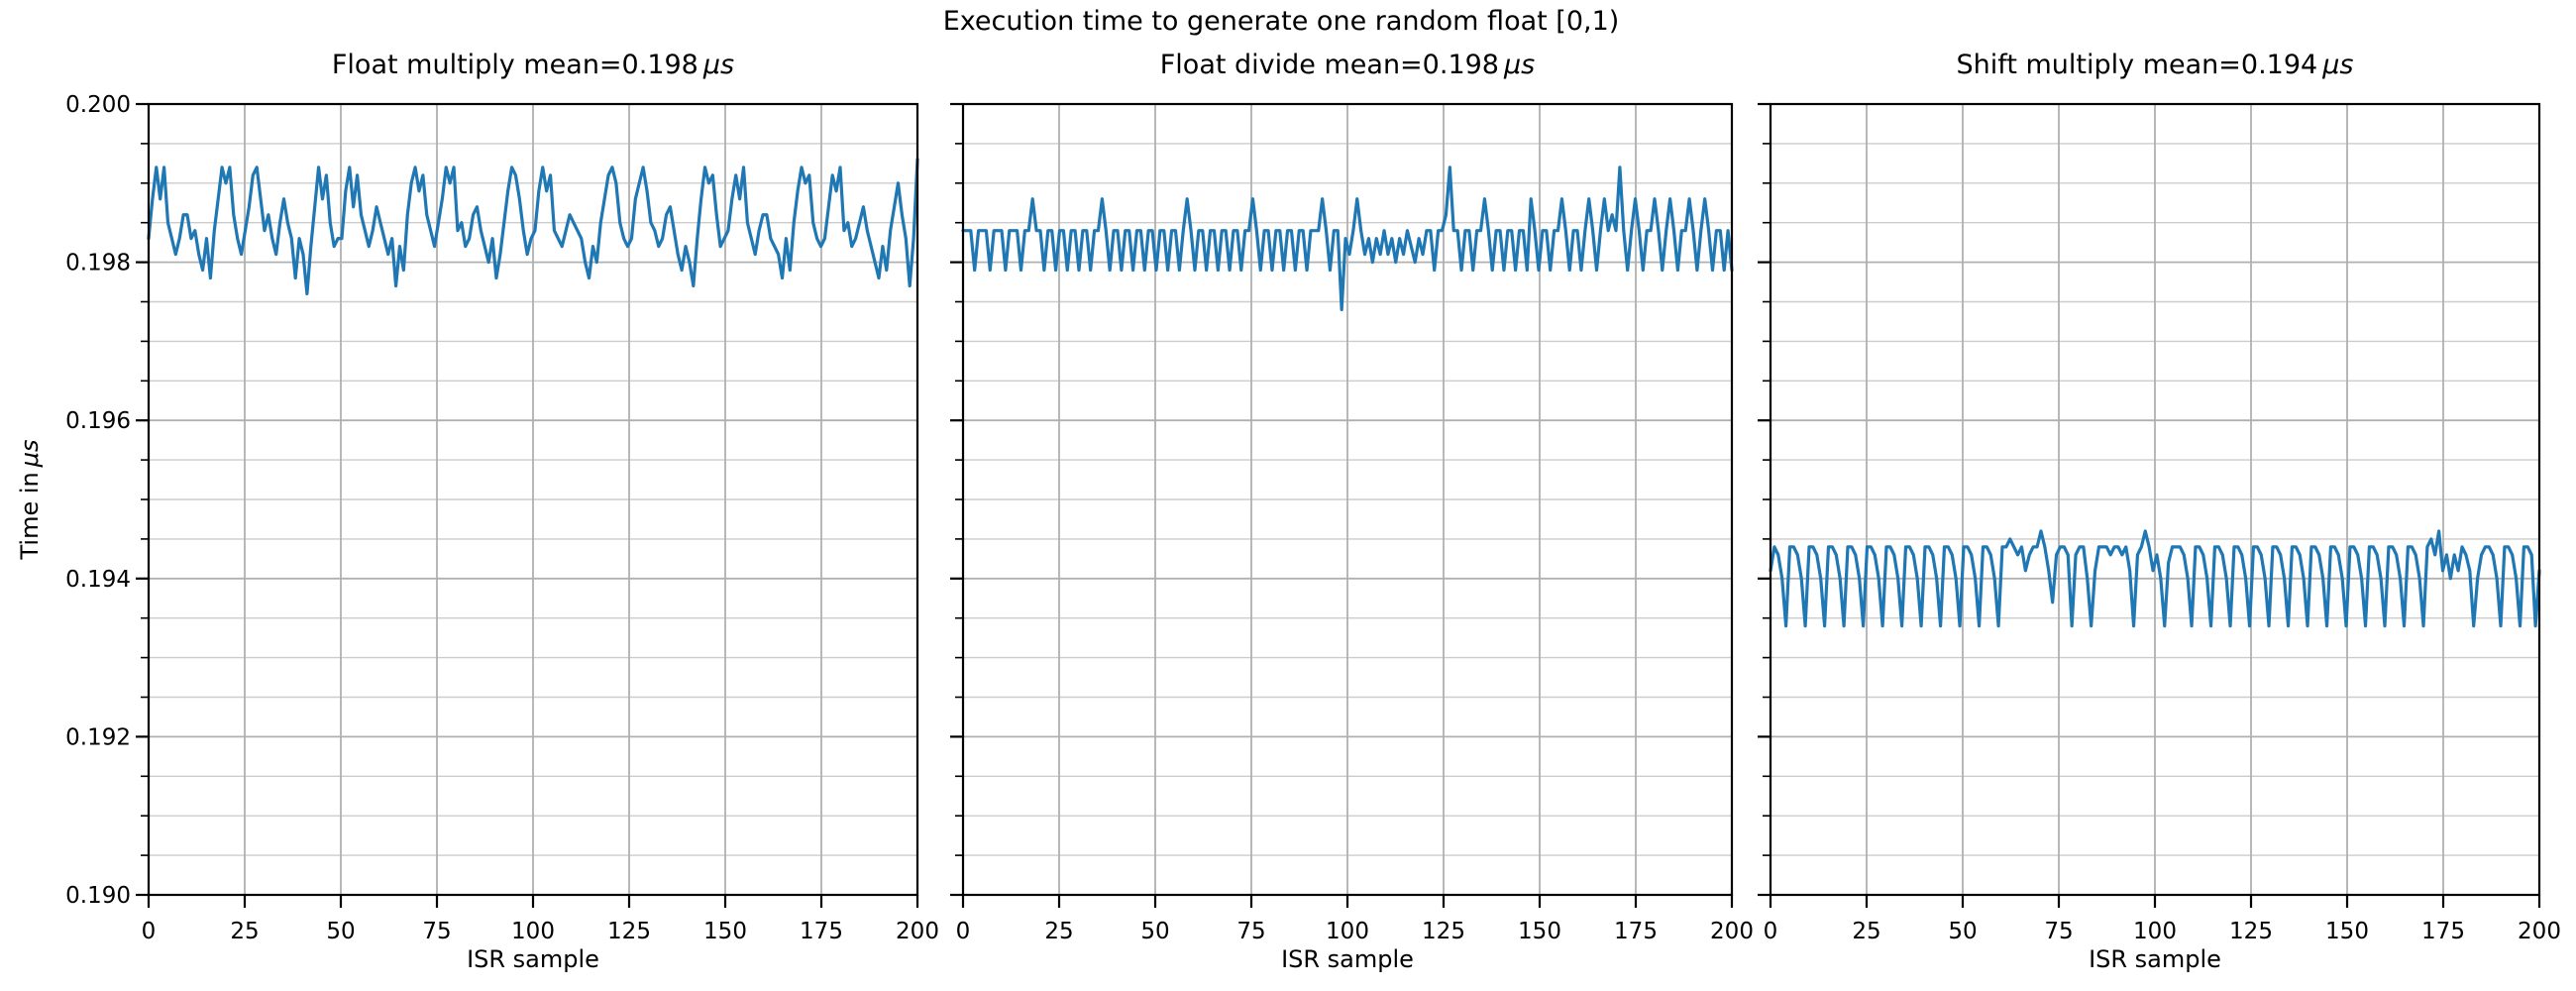 This screenshot has height=991, width=2576. I want to click on subplot1-title: Float multiply mean=0.198 μs, so click(533, 65).